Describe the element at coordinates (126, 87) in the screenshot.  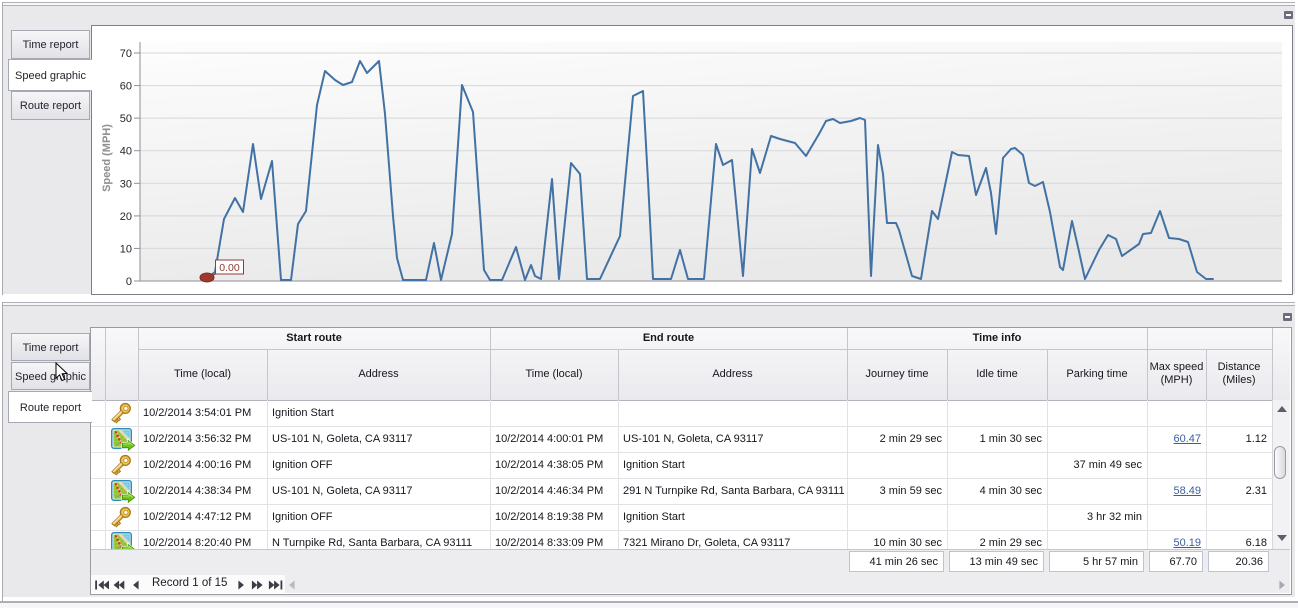
I see `svg-text: 60` at that location.